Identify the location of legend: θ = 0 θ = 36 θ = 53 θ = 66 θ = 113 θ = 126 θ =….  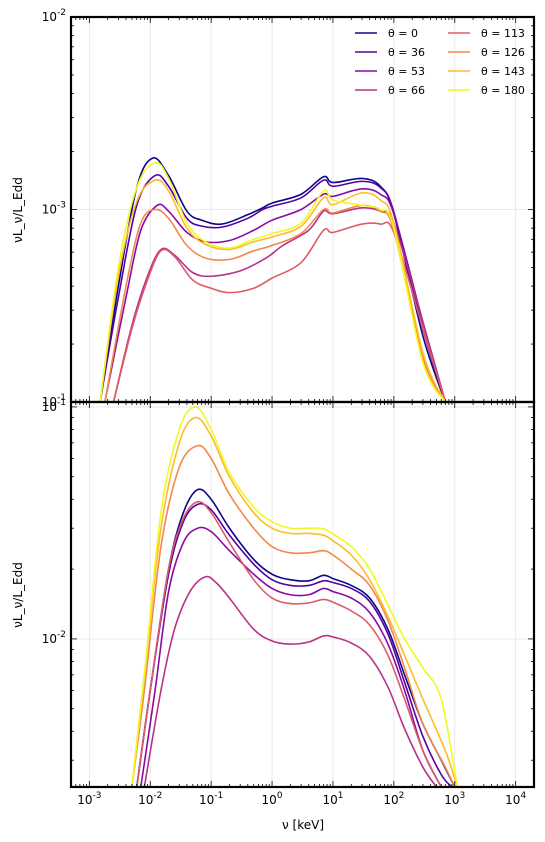
(440, 62).